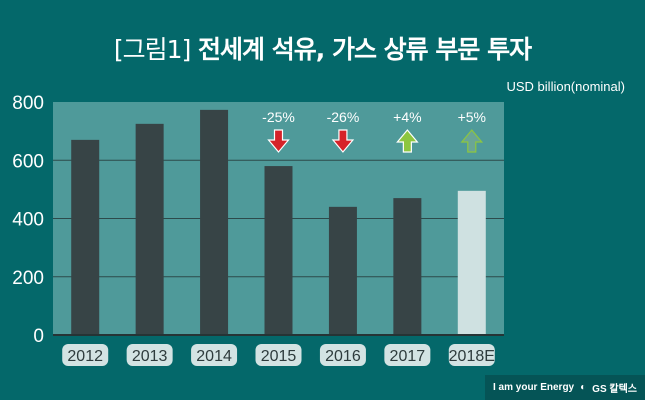 The height and width of the screenshot is (400, 645). What do you see at coordinates (278, 117) in the screenshot?
I see `change-label: -25%` at bounding box center [278, 117].